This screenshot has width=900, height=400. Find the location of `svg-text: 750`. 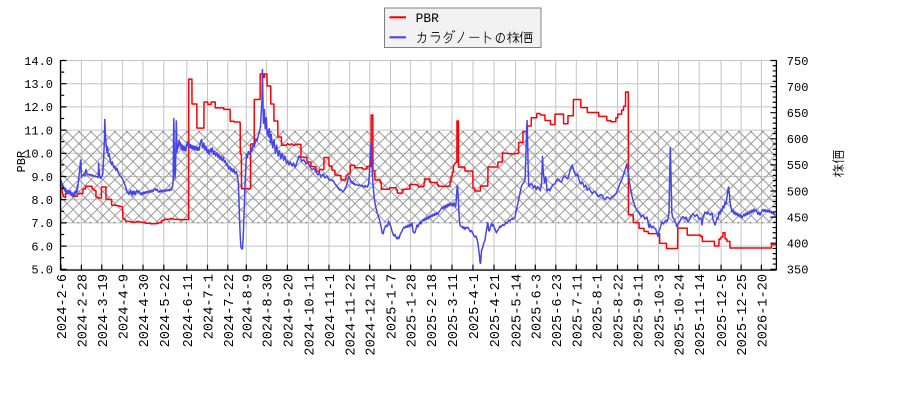

svg-text: 750 is located at coordinates (798, 62).